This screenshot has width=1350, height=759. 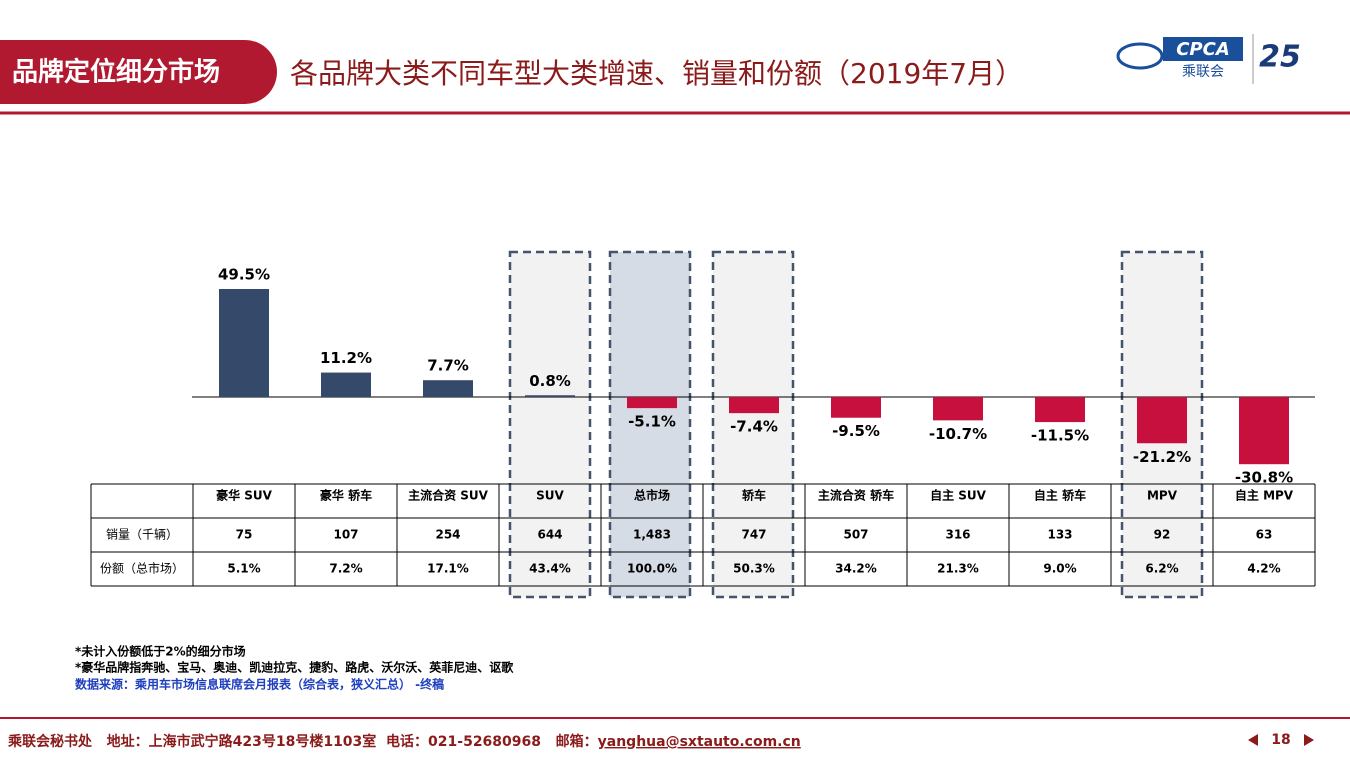 What do you see at coordinates (294, 667) in the screenshot?
I see `footnote: *豪华品牌指奔驰、宝马、奥迪、凯迪拉克、捷豹、路虎、沃尔沃、英菲尼迪、讴歌` at bounding box center [294, 667].